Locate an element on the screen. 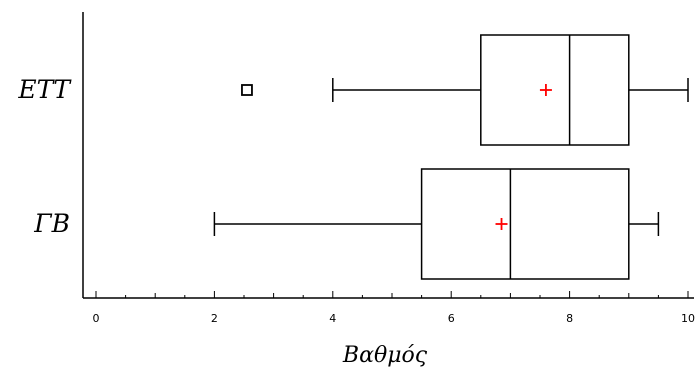 The image size is (697, 372). x-axis-label: Βαθμός is located at coordinates (385, 355).